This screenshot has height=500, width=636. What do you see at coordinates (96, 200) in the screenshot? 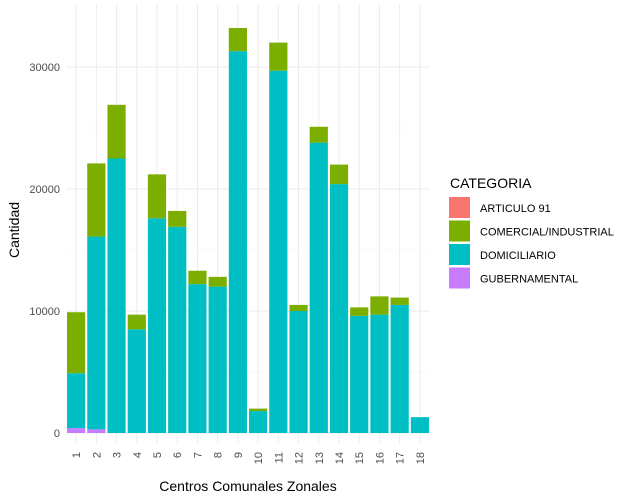
I see `bar-2-comercial-industrial` at bounding box center [96, 200].